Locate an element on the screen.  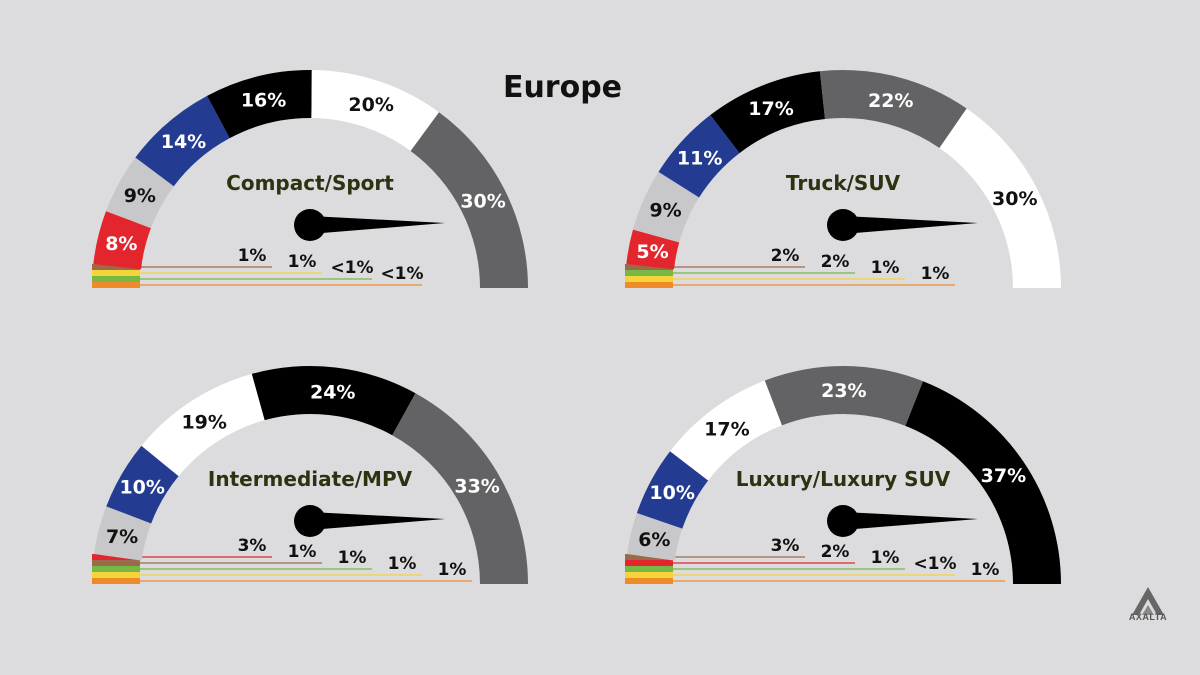
segment-label: 6% is located at coordinates (654, 540).